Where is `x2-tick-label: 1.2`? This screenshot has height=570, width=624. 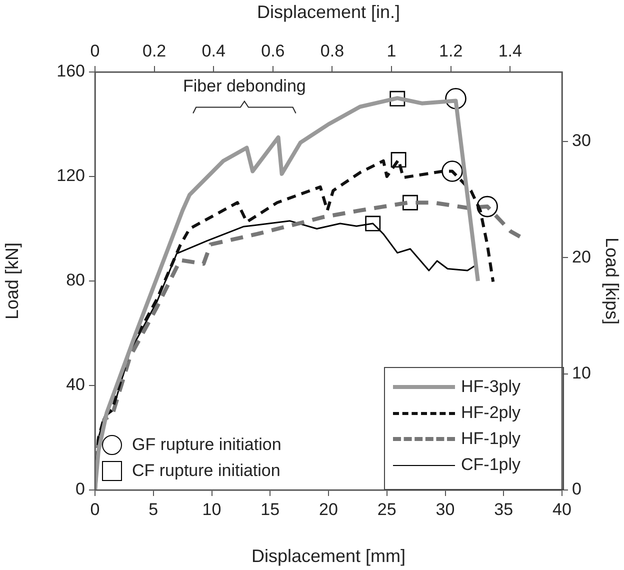
x2-tick-label: 1.2 is located at coordinates (451, 50).